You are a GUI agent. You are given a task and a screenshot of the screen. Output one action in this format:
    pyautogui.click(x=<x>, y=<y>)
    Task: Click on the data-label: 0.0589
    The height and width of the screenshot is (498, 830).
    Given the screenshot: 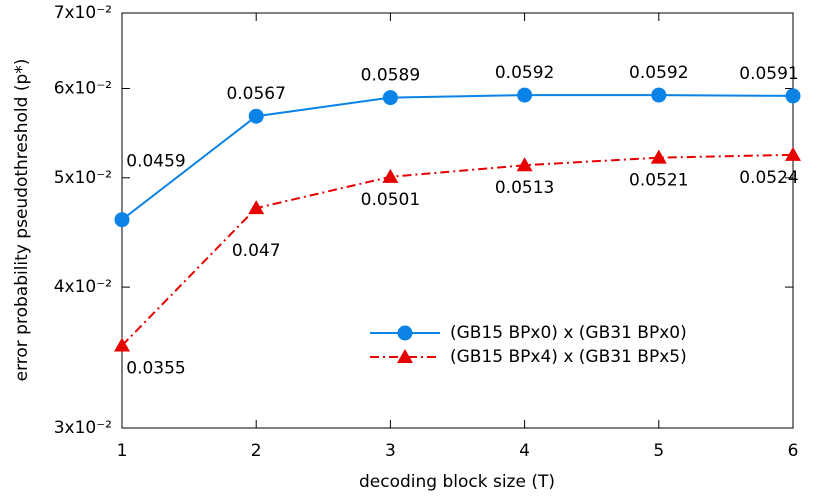 What is the action you would take?
    pyautogui.click(x=390, y=76)
    